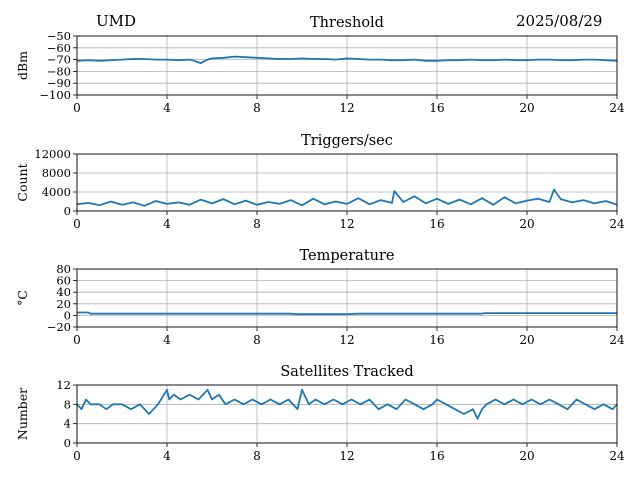 This screenshot has width=640, height=480. What do you see at coordinates (59, 327) in the screenshot?
I see `y-tick-label: −20` at bounding box center [59, 327].